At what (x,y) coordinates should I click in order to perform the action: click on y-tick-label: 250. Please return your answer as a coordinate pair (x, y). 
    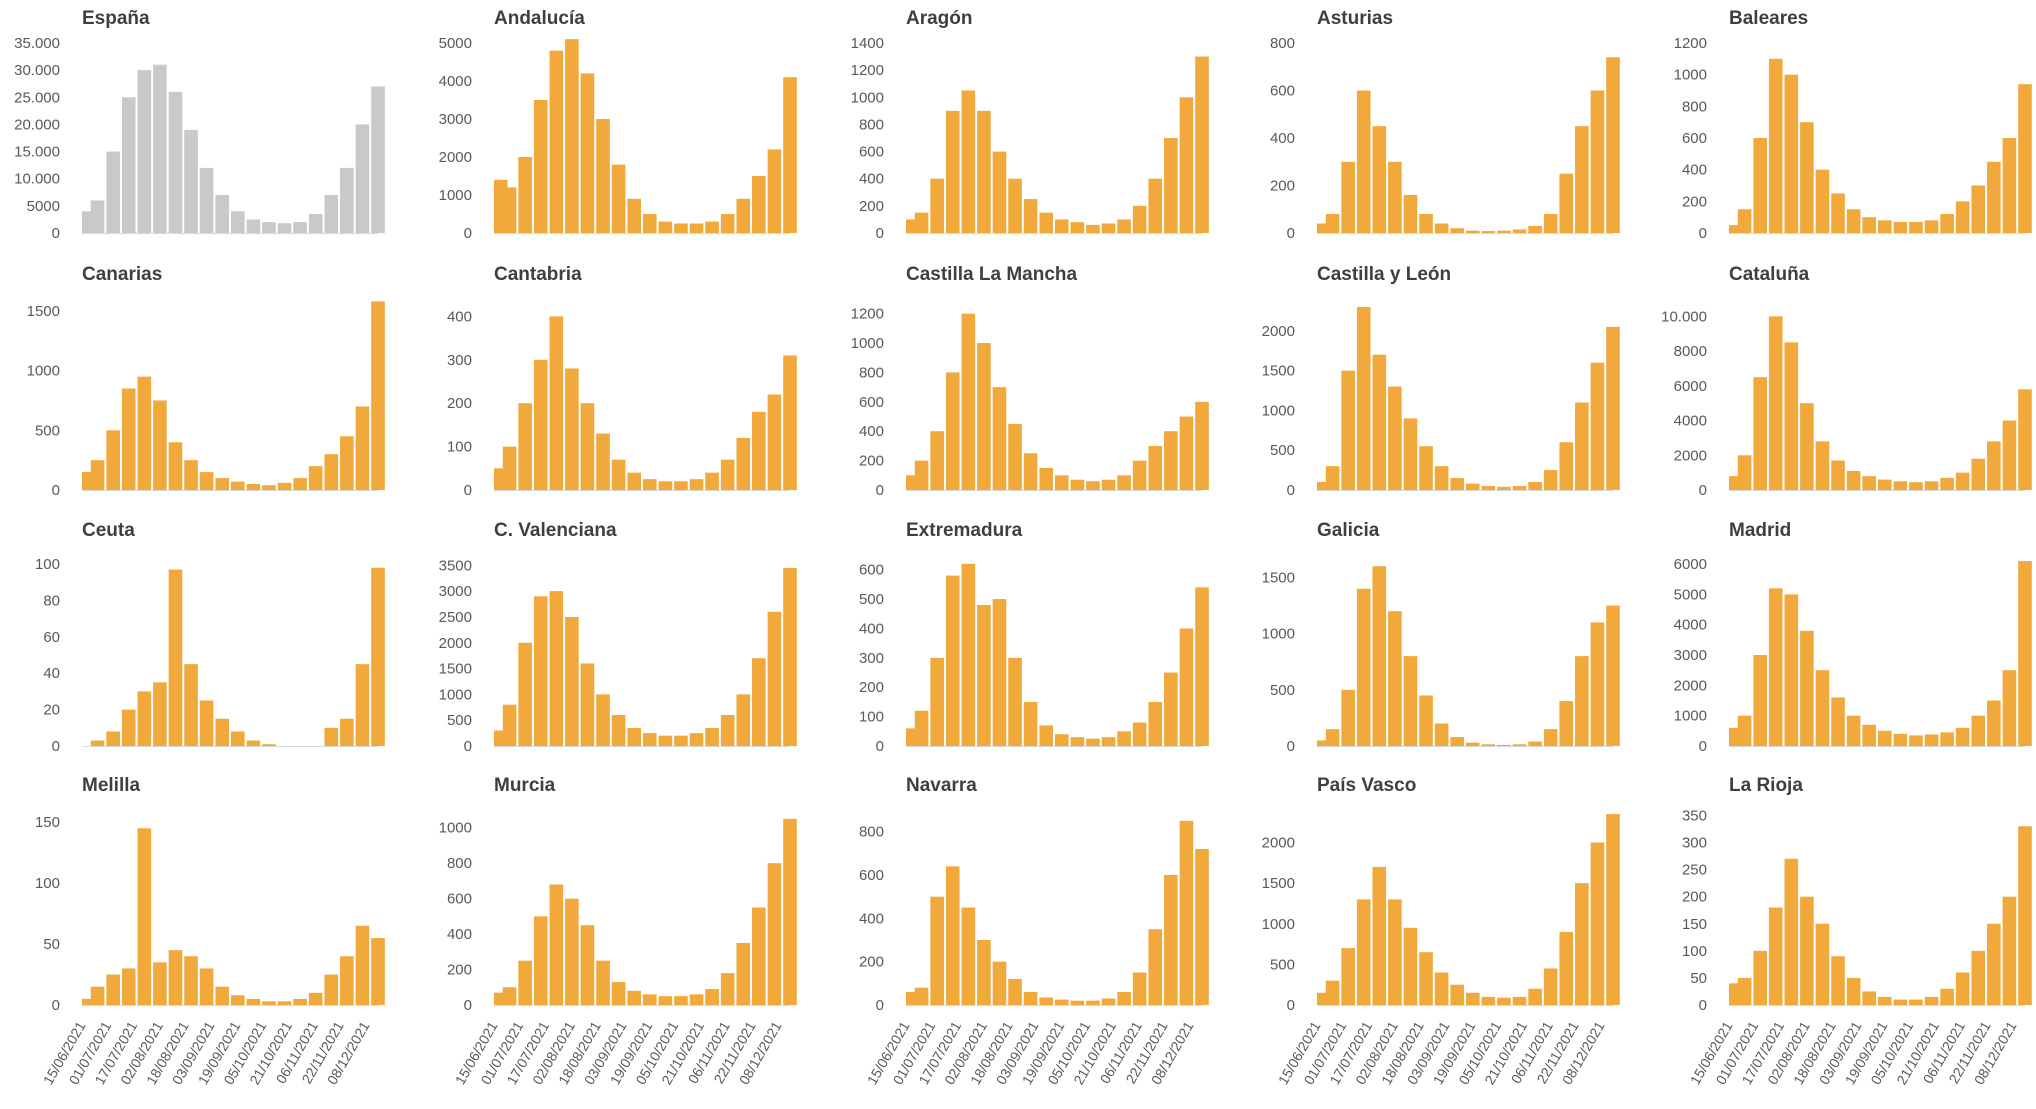
    Looking at the image, I should click on (1694, 870).